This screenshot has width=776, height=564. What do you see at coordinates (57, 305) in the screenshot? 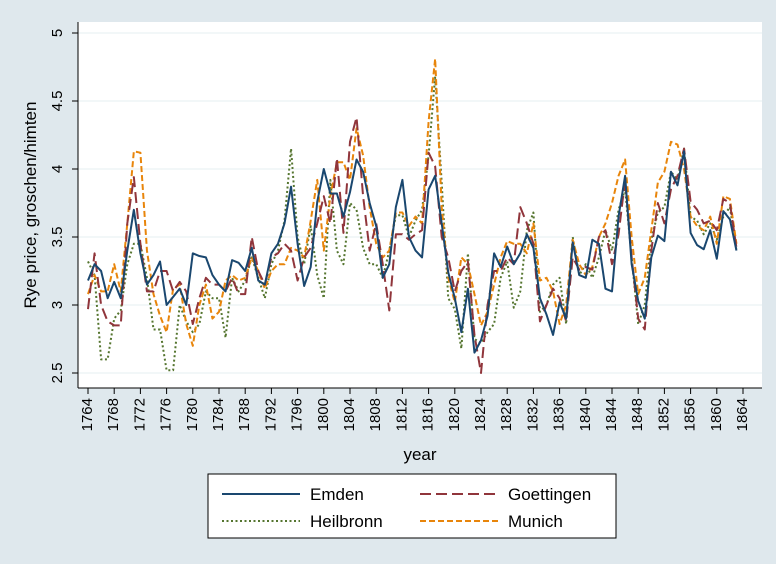
I see `y-tick-label: 3` at bounding box center [57, 305].